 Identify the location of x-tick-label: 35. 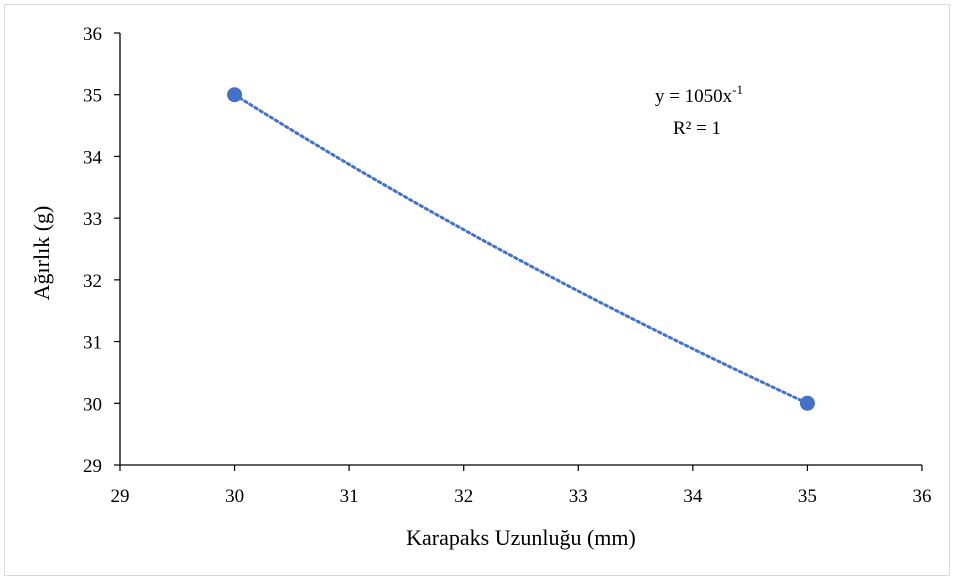
(807, 496).